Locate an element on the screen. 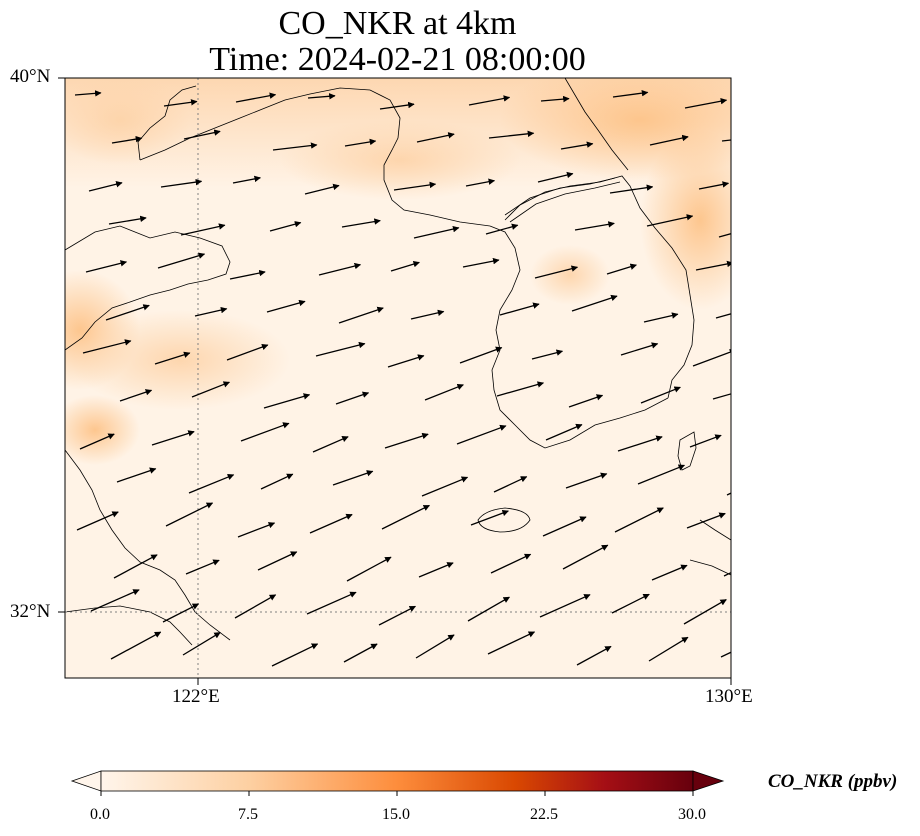 The height and width of the screenshot is (836, 920). lon-tick-130: 130°E is located at coordinates (729, 696).